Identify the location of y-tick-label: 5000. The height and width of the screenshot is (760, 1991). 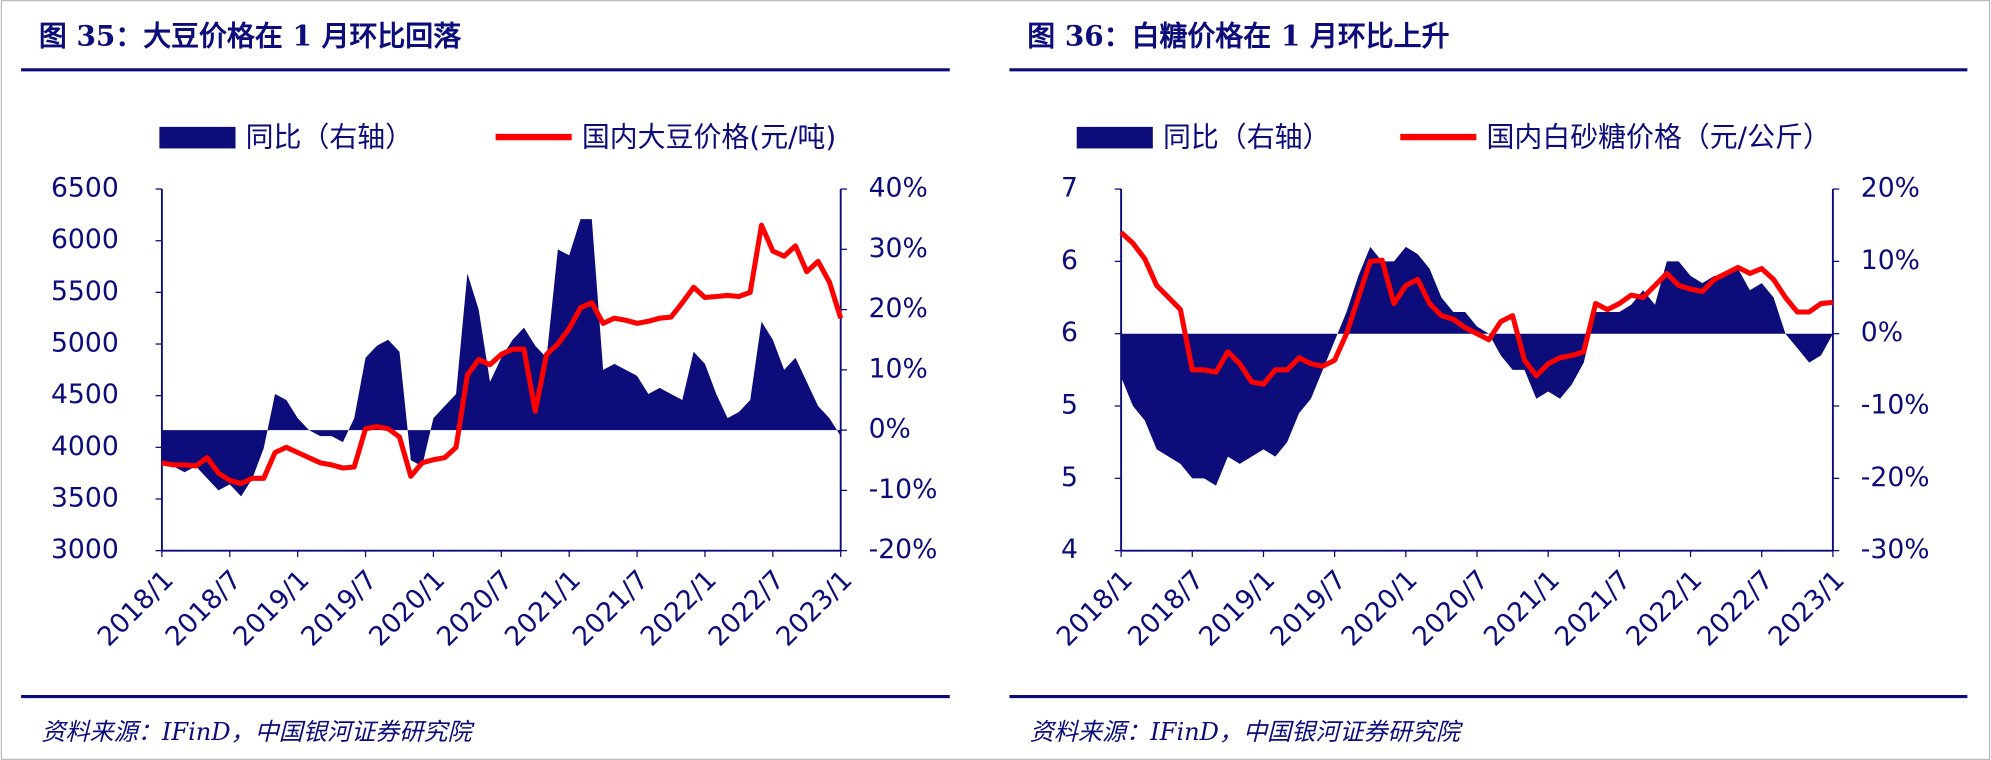
(85, 343).